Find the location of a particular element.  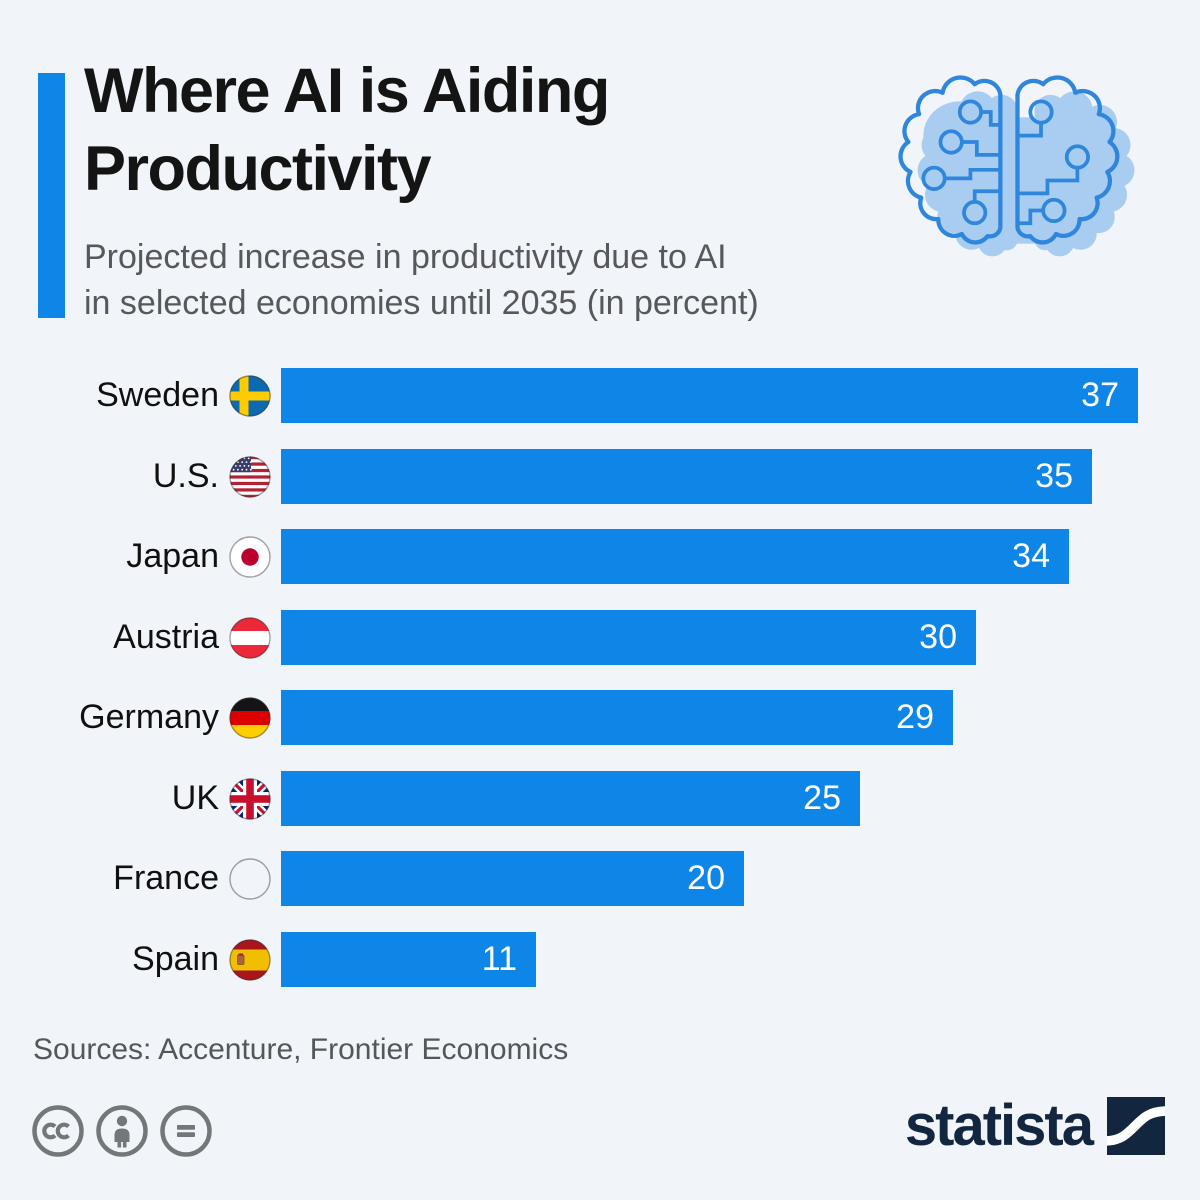

country-label: France is located at coordinates (166, 878).